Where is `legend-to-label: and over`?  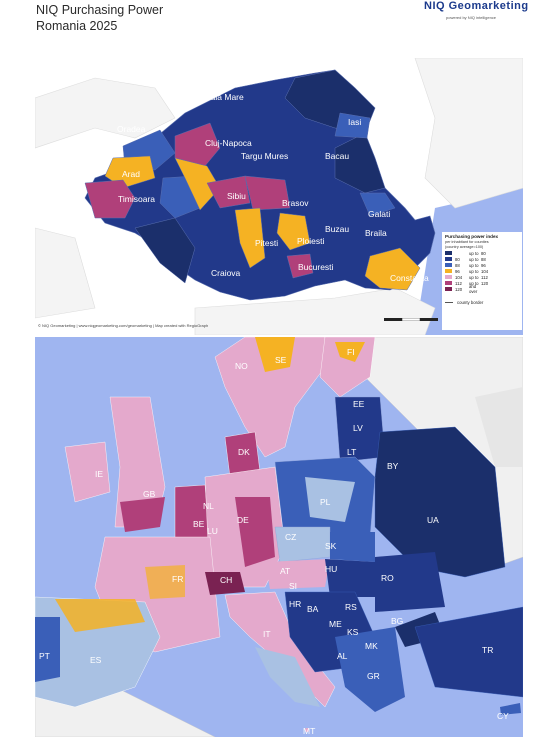 legend-to-label: and over is located at coordinates (473, 289).